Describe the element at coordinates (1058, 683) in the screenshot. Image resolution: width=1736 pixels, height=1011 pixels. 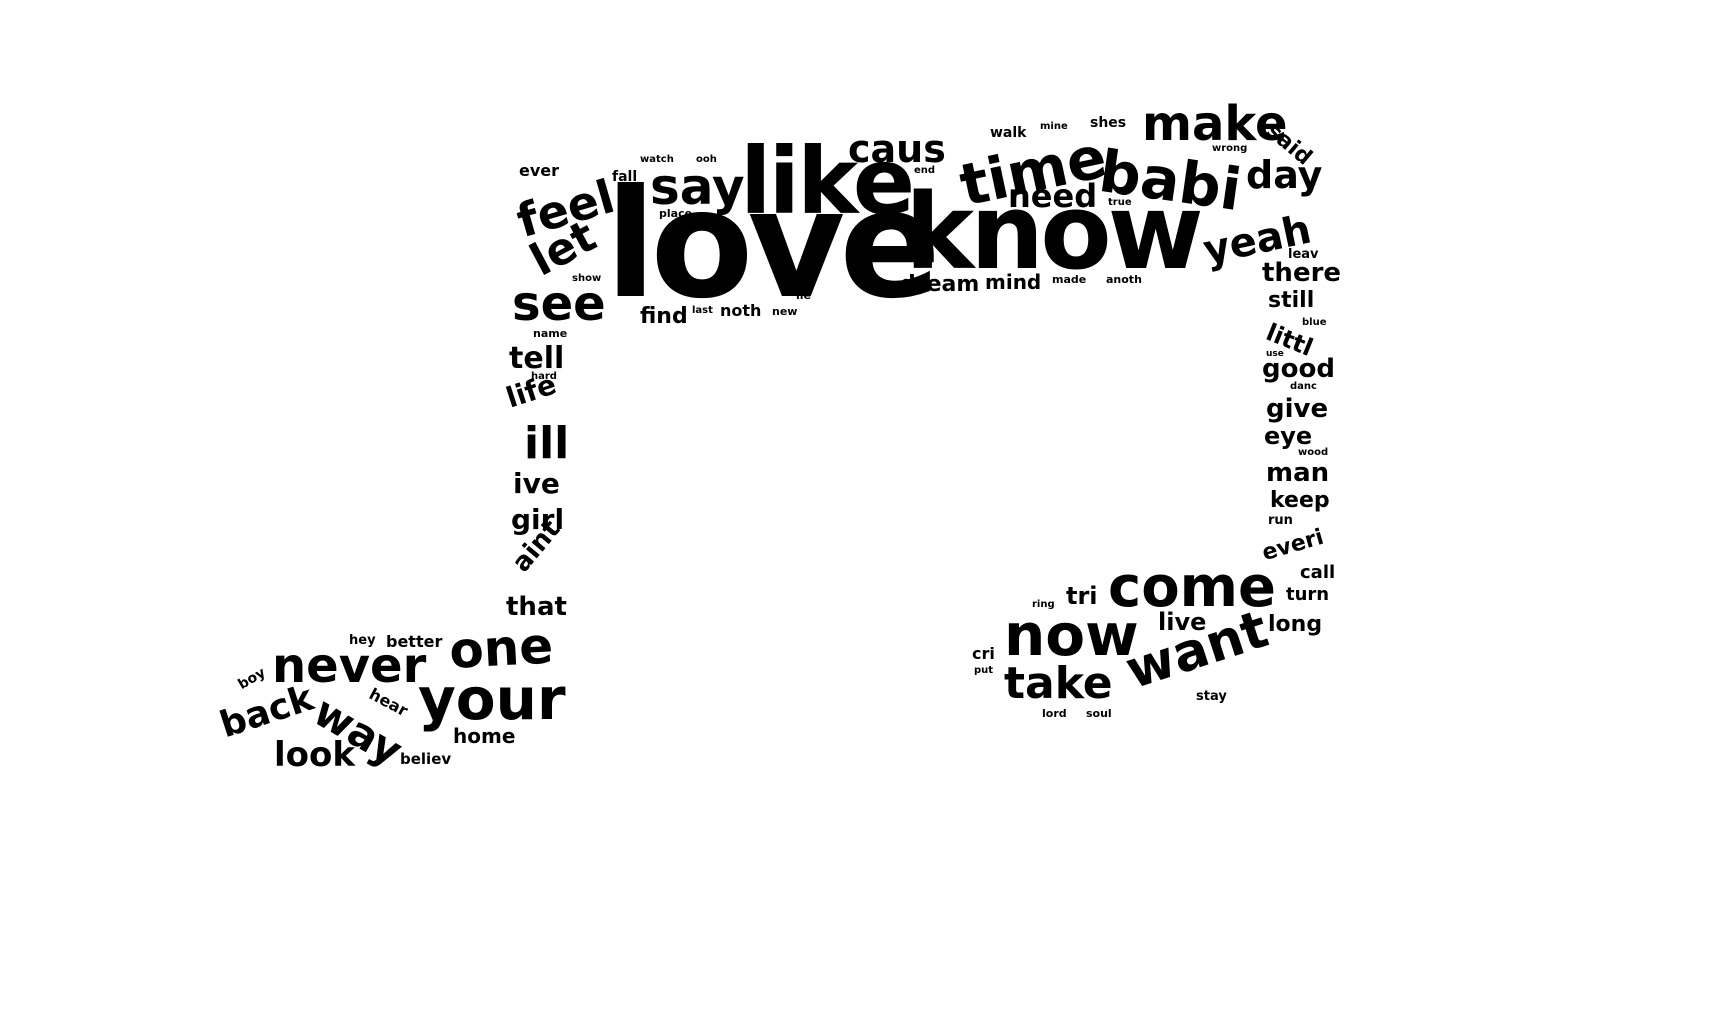
I see `word-take: take` at that location.